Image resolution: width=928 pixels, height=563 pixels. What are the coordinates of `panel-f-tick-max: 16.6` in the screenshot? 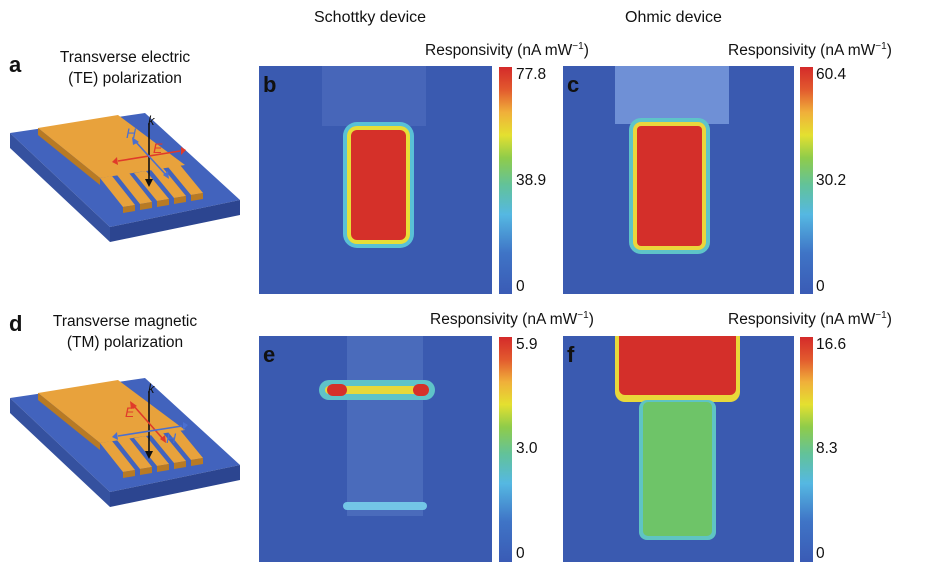 It's located at (831, 344).